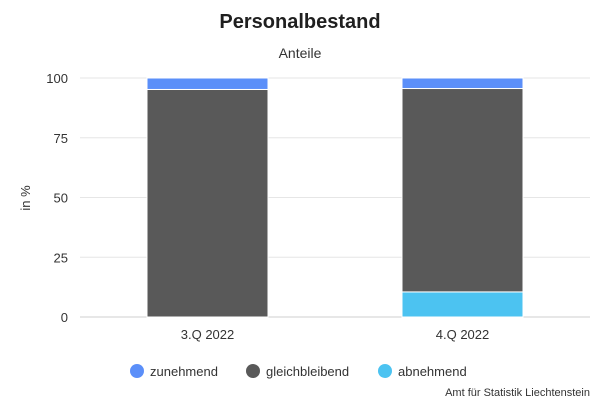 This screenshot has width=600, height=400. I want to click on x-tick-label: 4.Q 2022, so click(463, 334).